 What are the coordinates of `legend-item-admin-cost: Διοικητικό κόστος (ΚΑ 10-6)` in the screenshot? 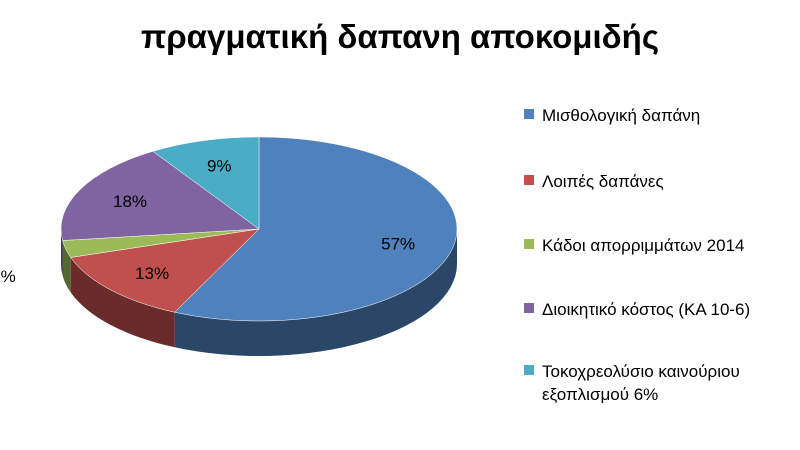 It's located at (658, 309).